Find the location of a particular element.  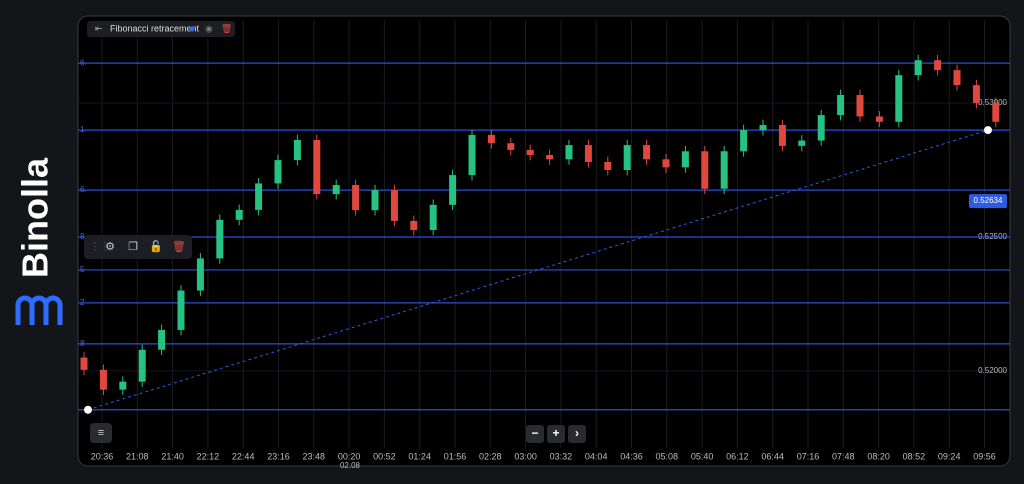

x-tick-label: 00:20 is located at coordinates (349, 456).